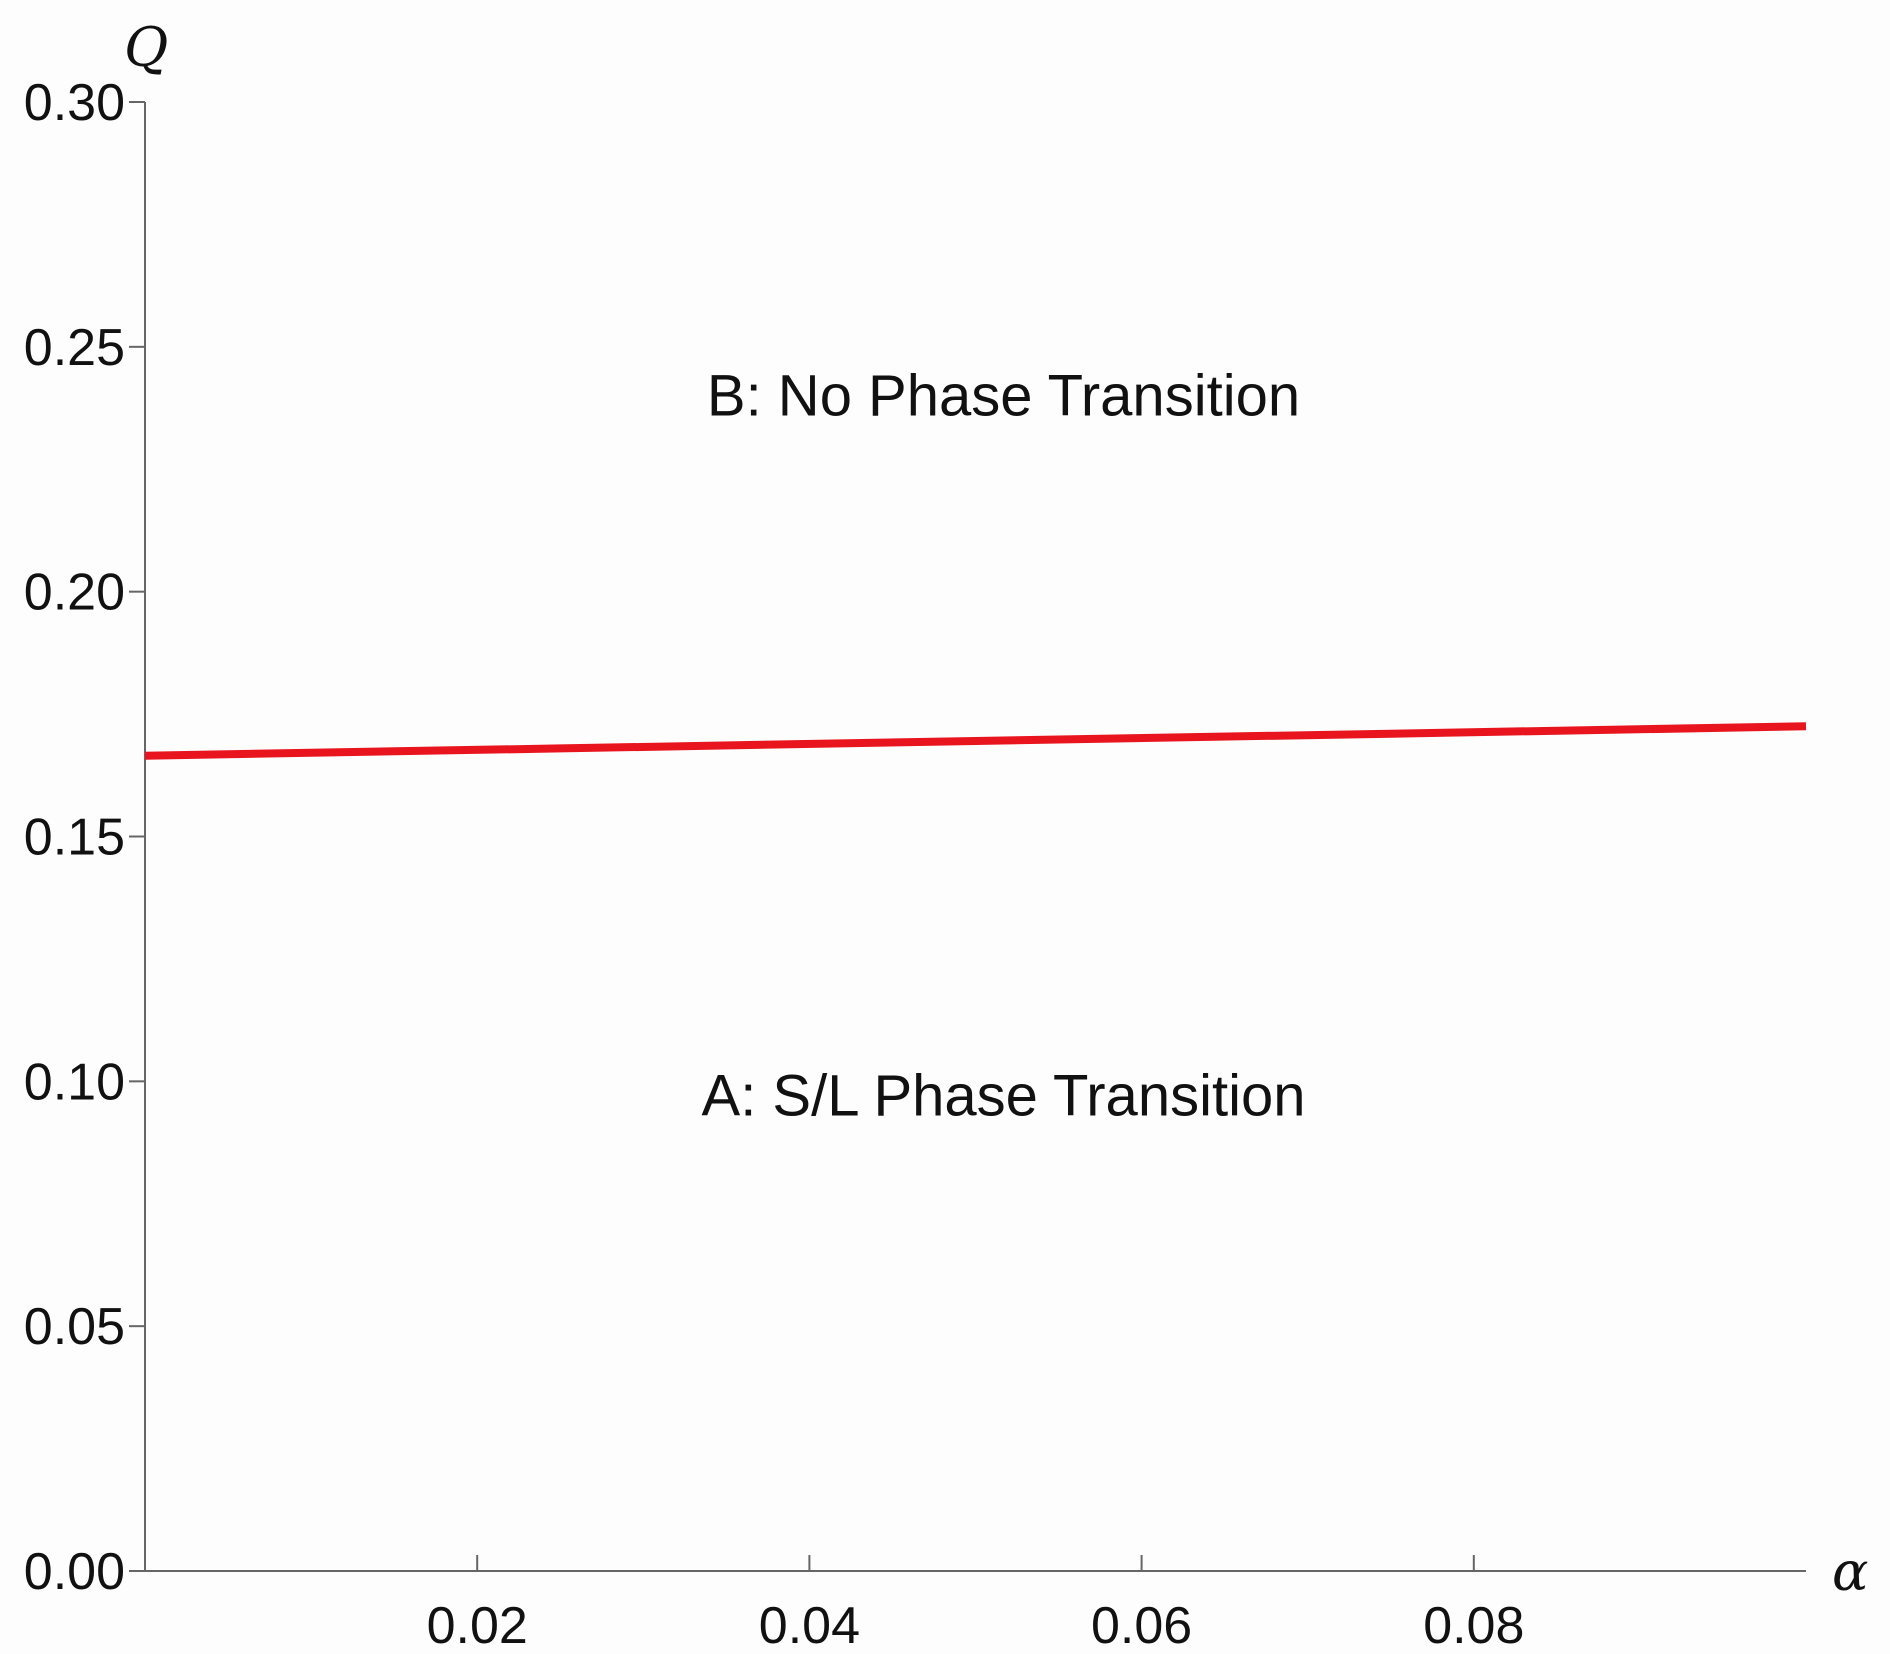 This screenshot has width=1890, height=1654. I want to click on y-tick-label: 0.10, so click(74, 1082).